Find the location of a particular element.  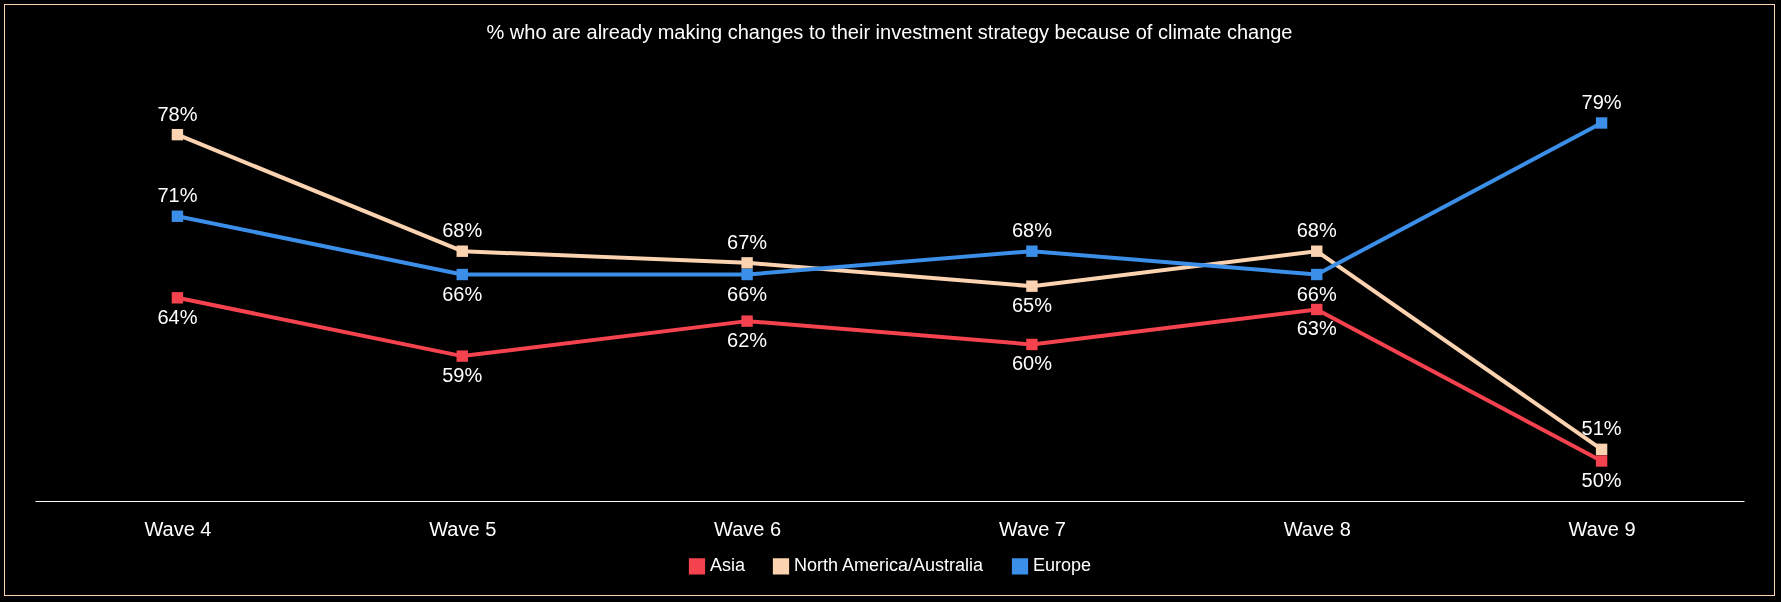

x-tick-label: Wave 8 is located at coordinates (1317, 528).